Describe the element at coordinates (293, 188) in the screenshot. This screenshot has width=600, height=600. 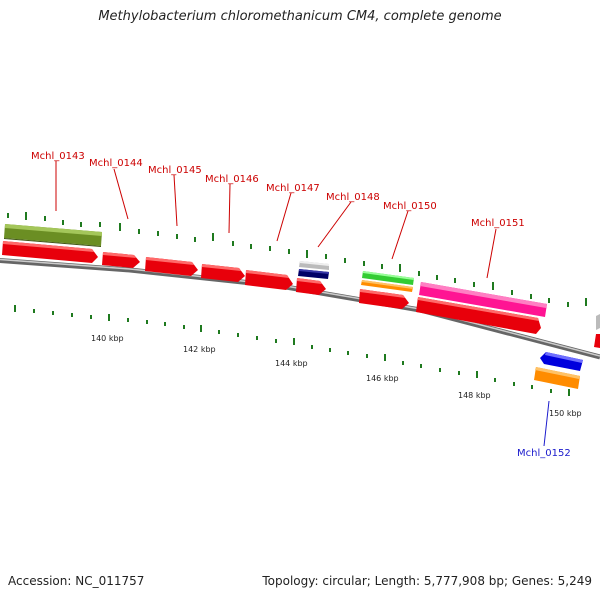
I see `gene-label: Mchl_0147` at that location.